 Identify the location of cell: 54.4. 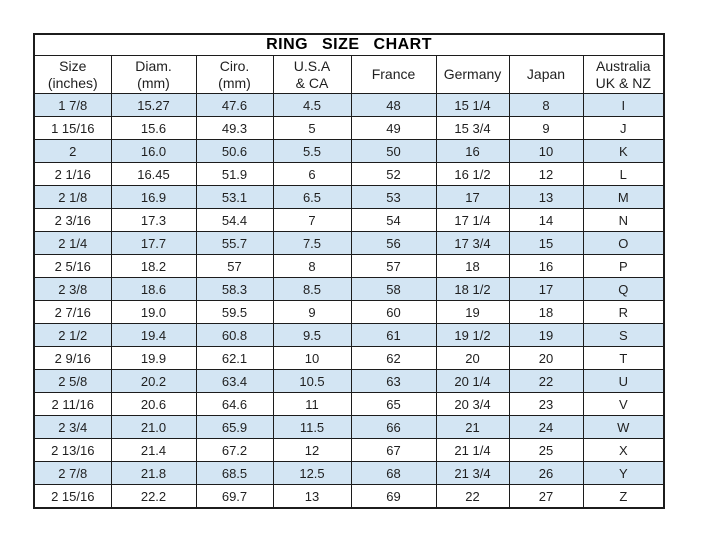
(234, 220).